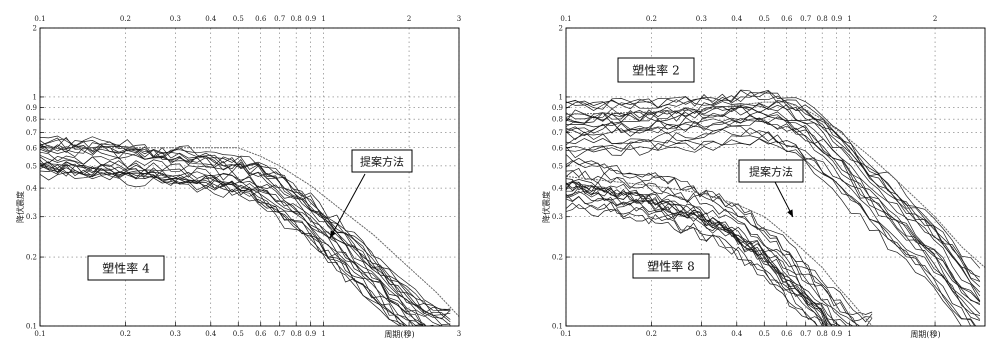 This screenshot has width=987, height=346. Describe the element at coordinates (310, 19) in the screenshot. I see `x-tick-label-top: 0.9` at that location.